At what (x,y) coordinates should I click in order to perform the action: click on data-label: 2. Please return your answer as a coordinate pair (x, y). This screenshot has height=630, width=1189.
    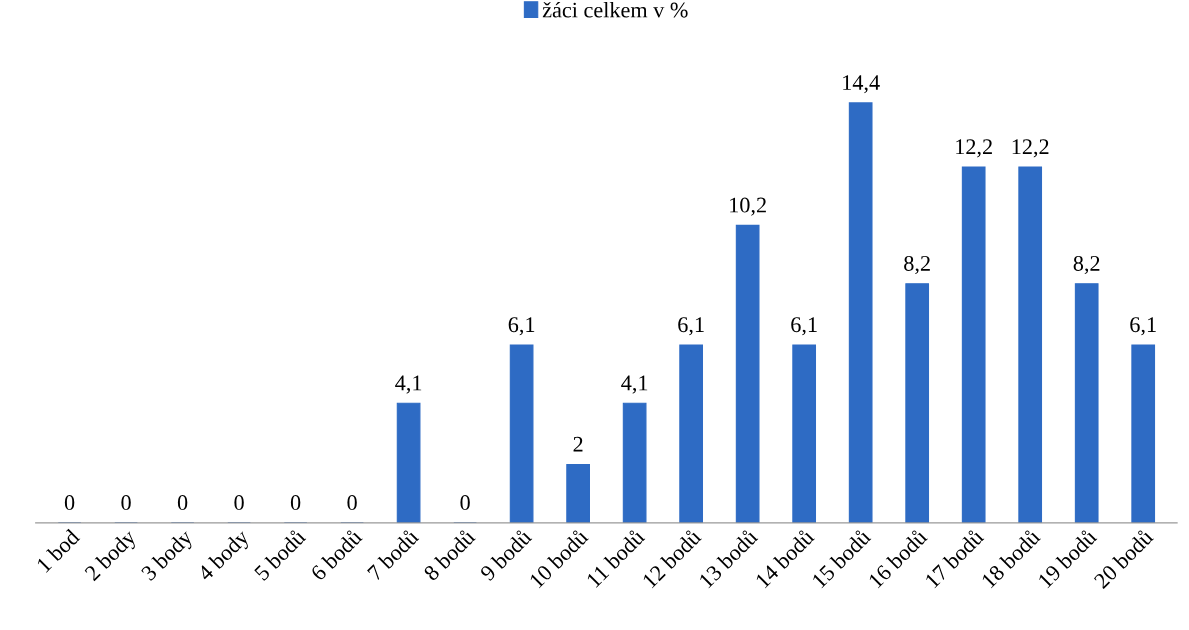
    Looking at the image, I should click on (578, 444).